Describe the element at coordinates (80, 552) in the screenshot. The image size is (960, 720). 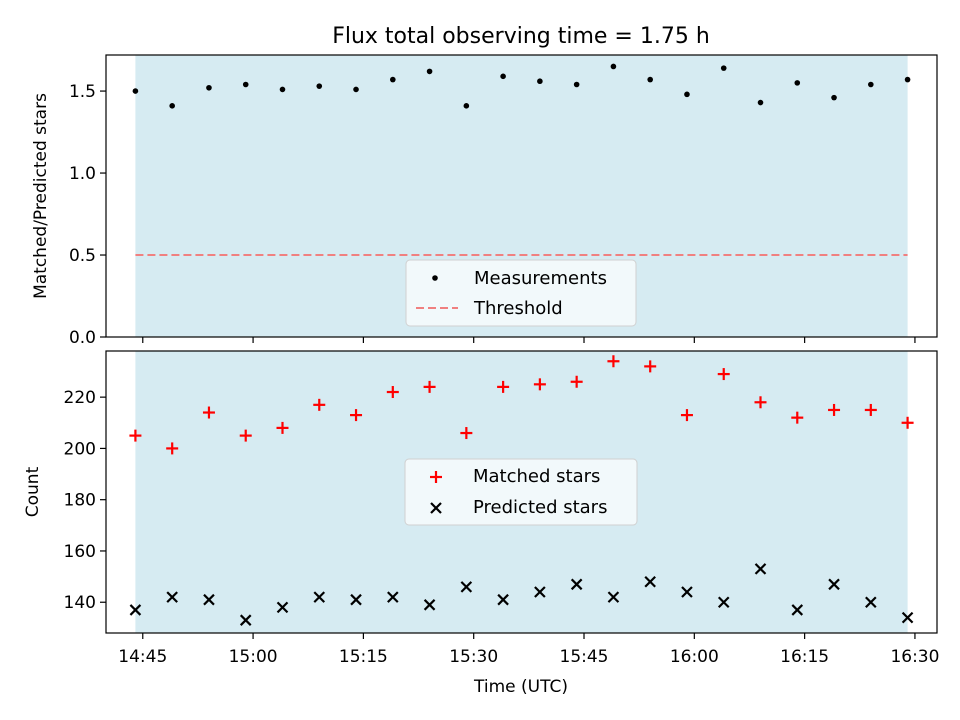
I see `bottom-y-tick-label: 160` at that location.